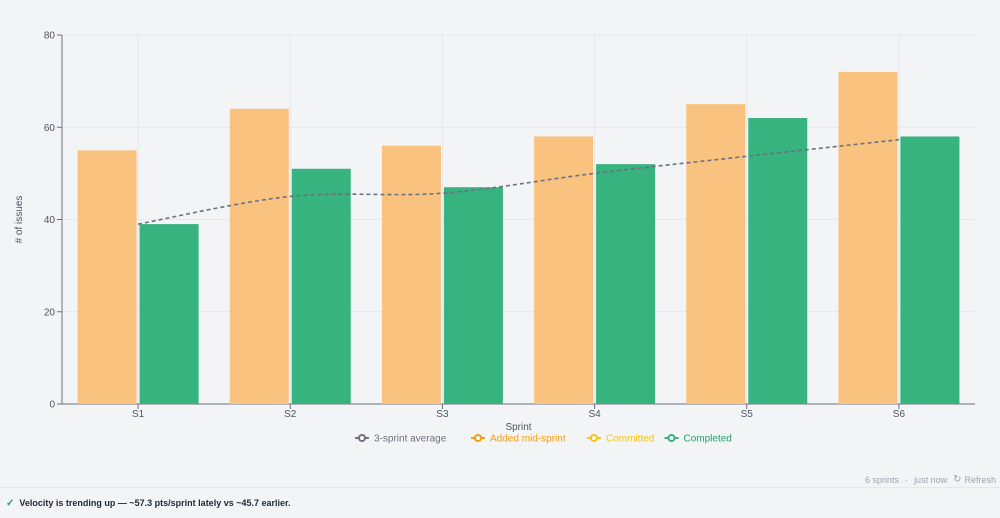 The image size is (1000, 518). I want to click on y-tick-label: 80, so click(50, 36).